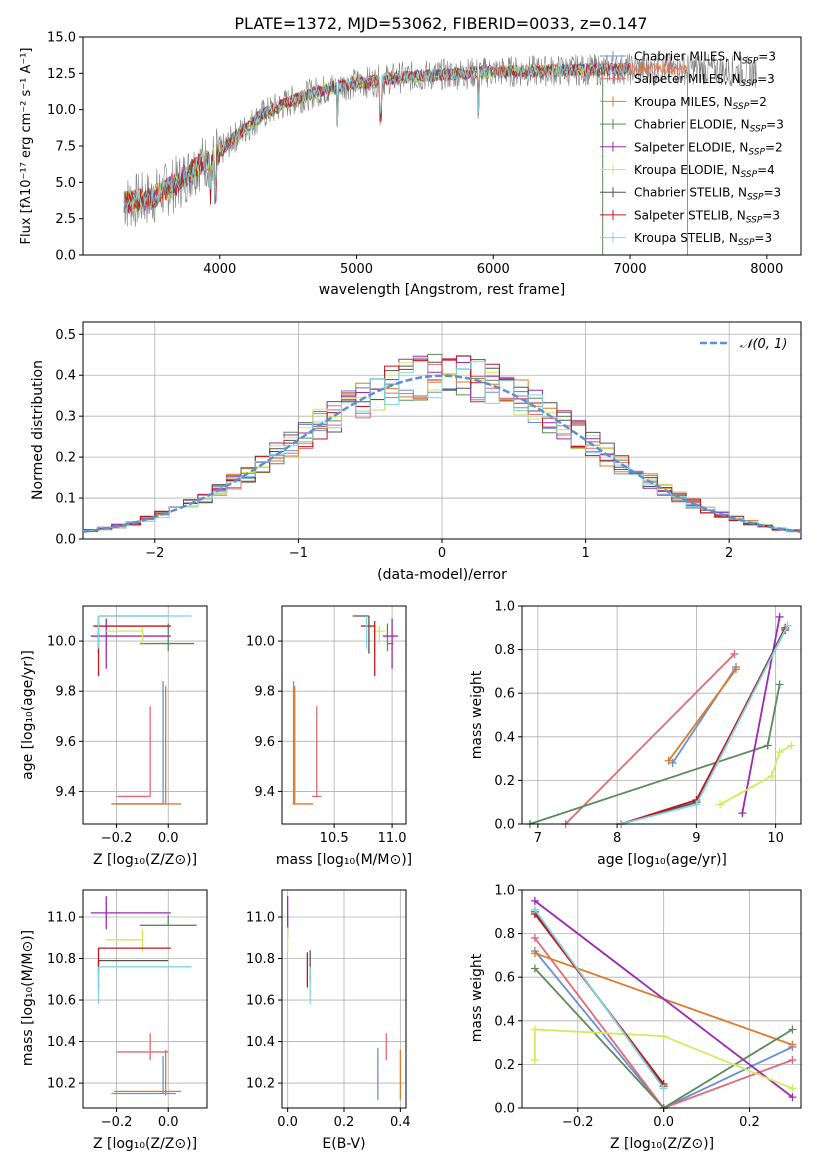 The height and width of the screenshot is (1170, 819). Describe the element at coordinates (755, 775) in the screenshot. I see `line-kroupa-elodie` at that location.